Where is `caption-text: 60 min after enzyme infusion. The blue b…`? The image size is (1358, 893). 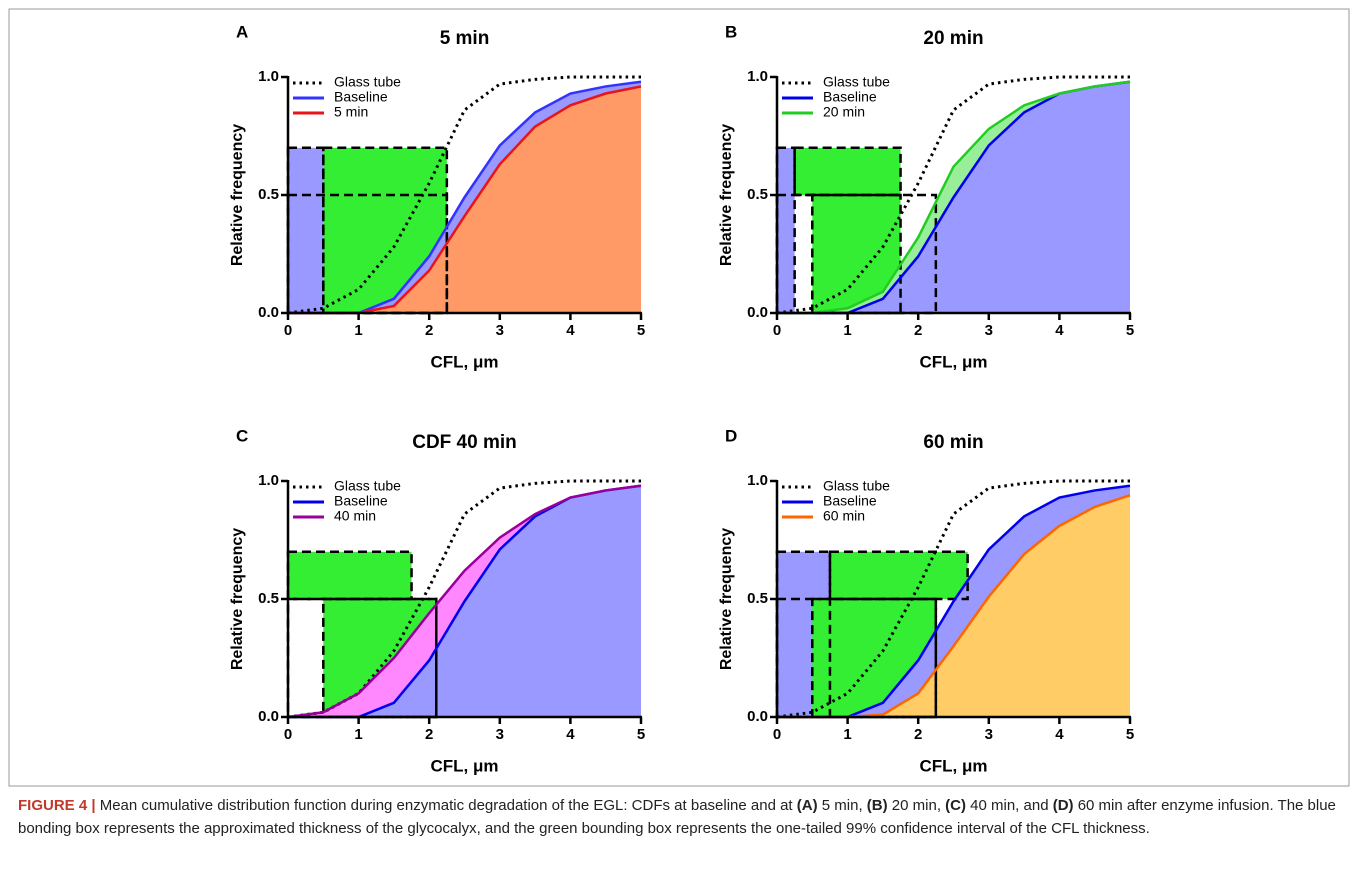 caption-text: 60 min after enzyme infusion. The blue b… is located at coordinates (677, 817).